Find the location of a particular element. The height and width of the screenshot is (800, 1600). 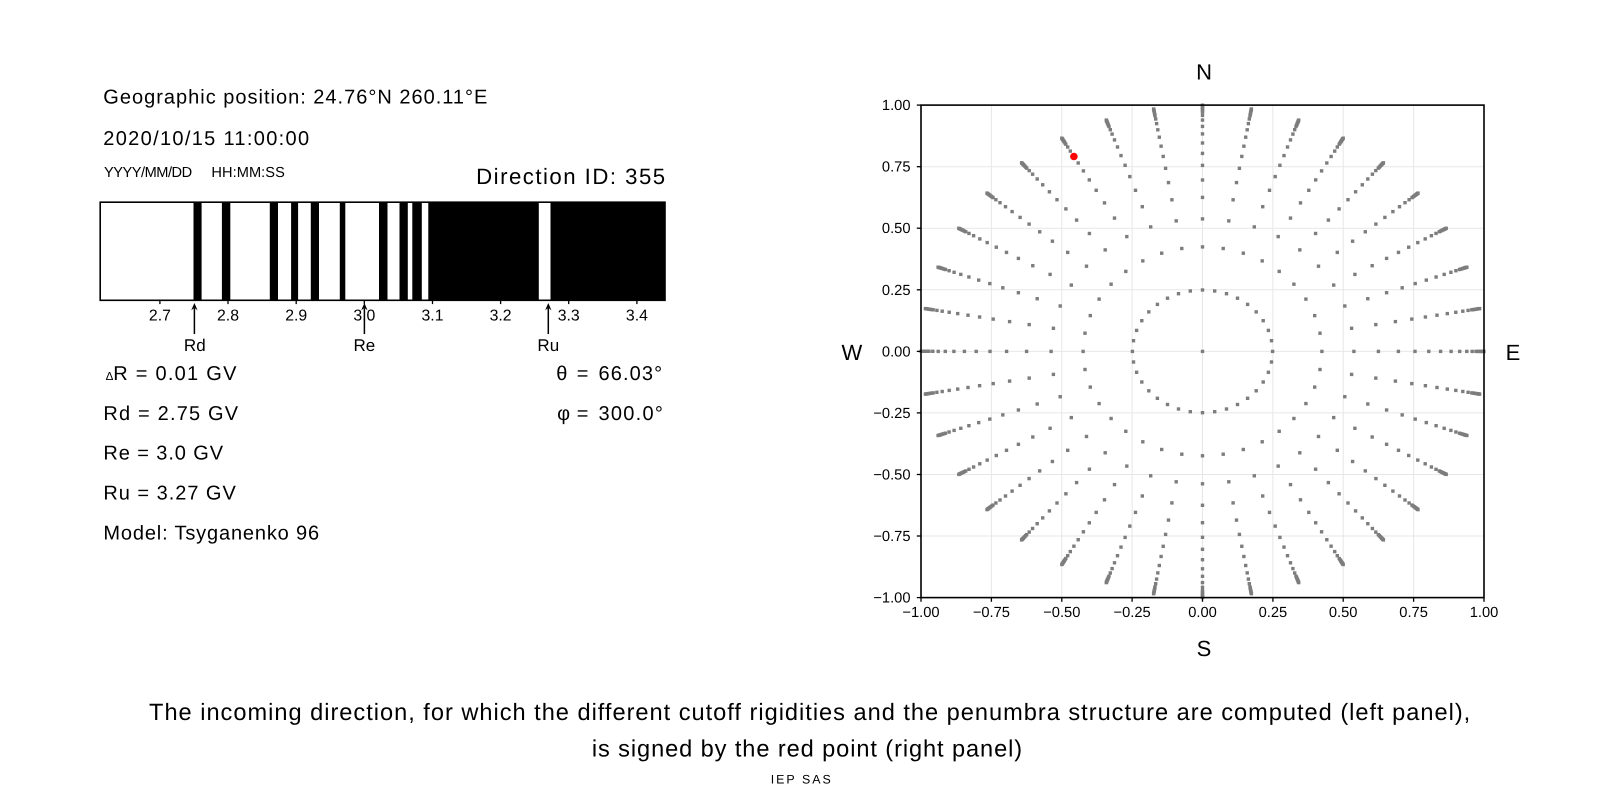

svg-text: 3.2 is located at coordinates (501, 315).